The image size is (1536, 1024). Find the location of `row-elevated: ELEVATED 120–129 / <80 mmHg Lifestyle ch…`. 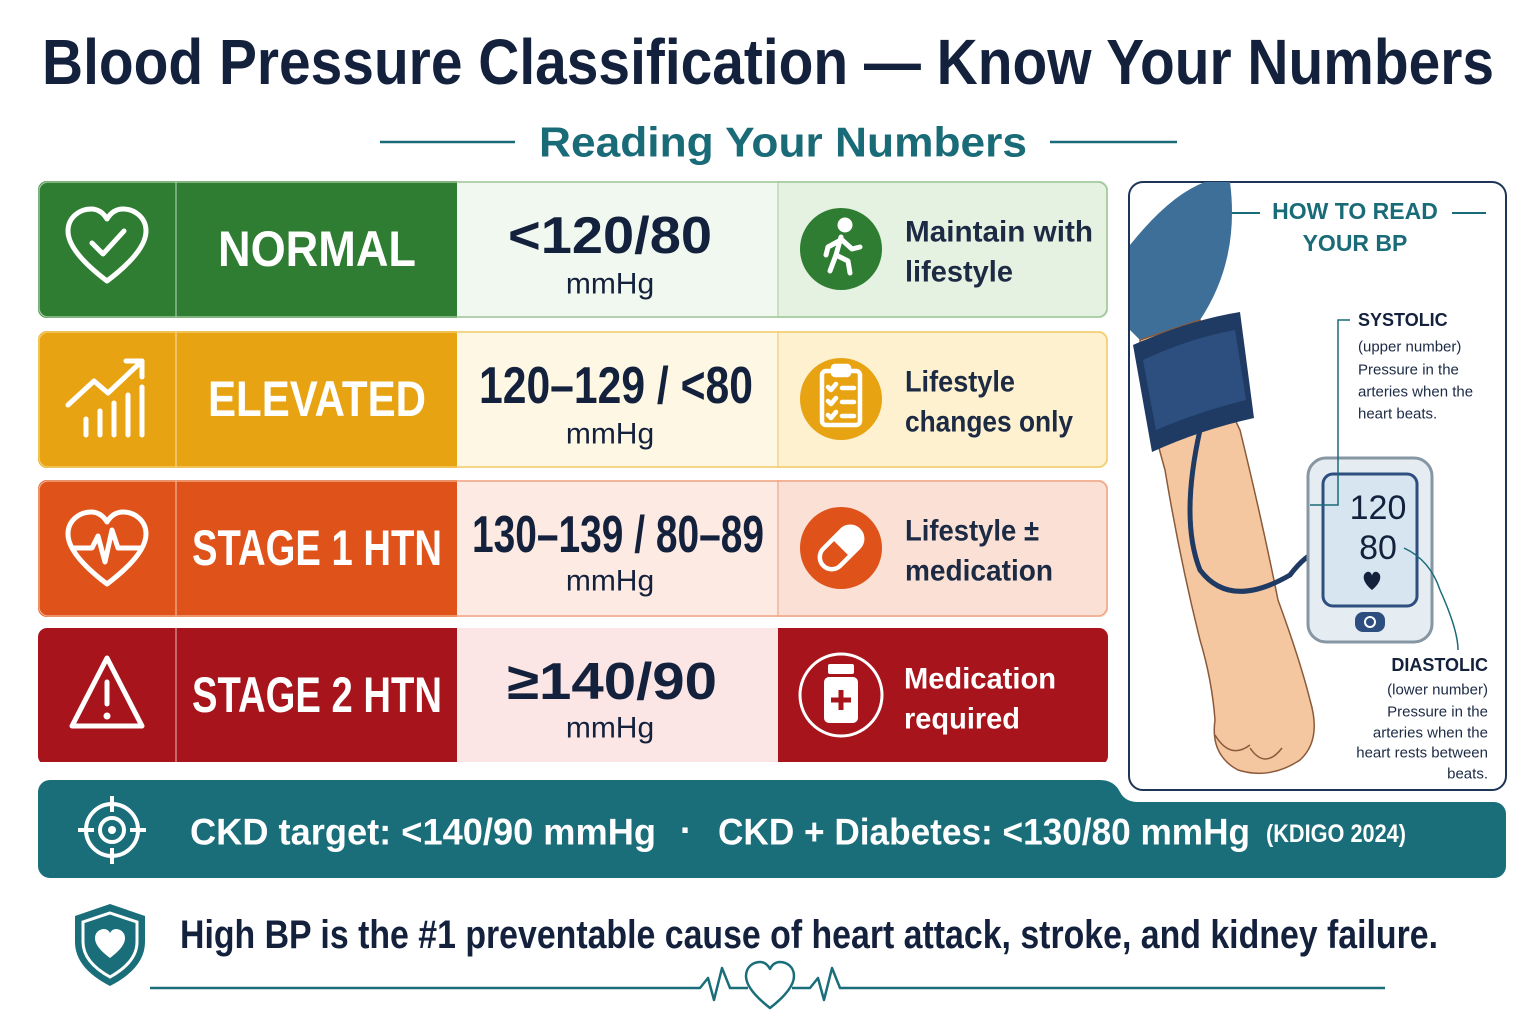

row-elevated: ELEVATED 120–129 / <80 mmHg Lifestyle ch… is located at coordinates (573, 399).